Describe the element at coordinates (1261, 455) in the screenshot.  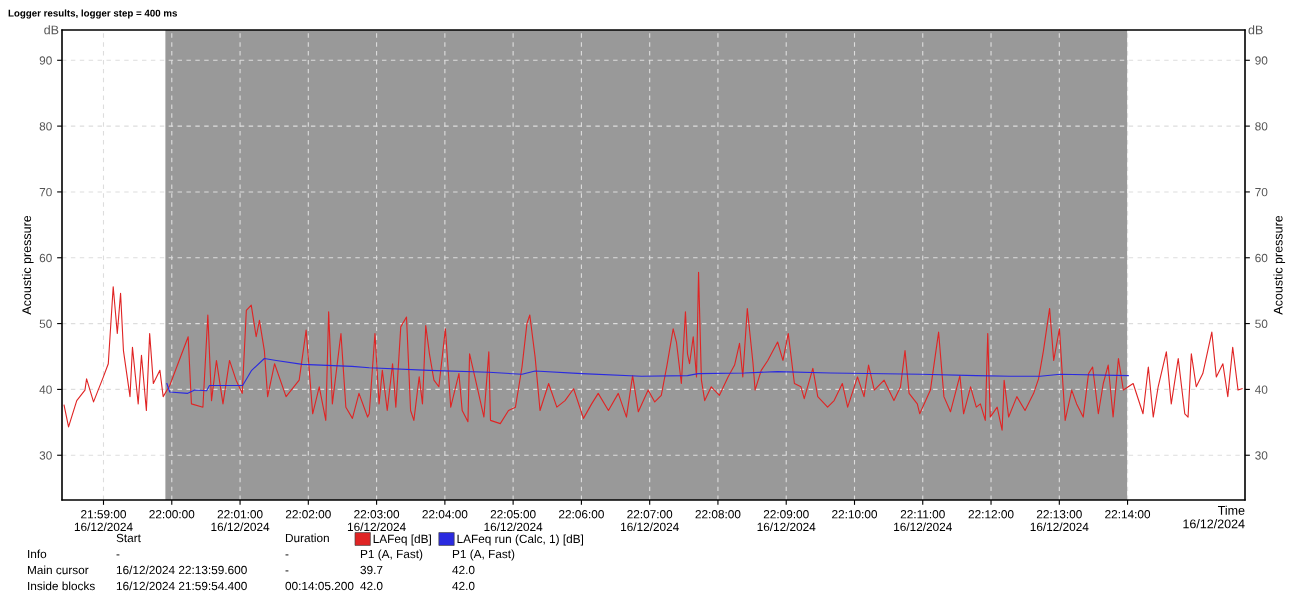
I see `y2-tick-label: 30` at that location.